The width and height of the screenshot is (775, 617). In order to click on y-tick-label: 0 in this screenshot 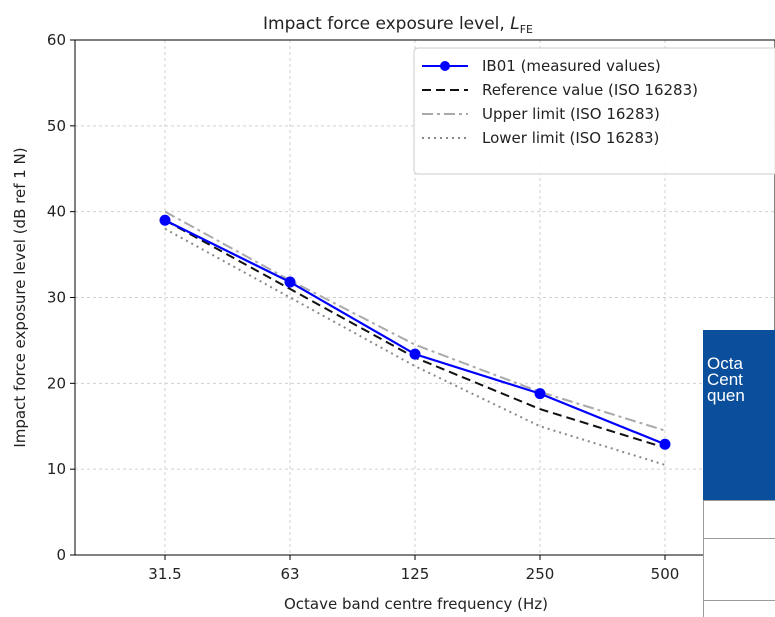, I will do `click(61, 555)`.